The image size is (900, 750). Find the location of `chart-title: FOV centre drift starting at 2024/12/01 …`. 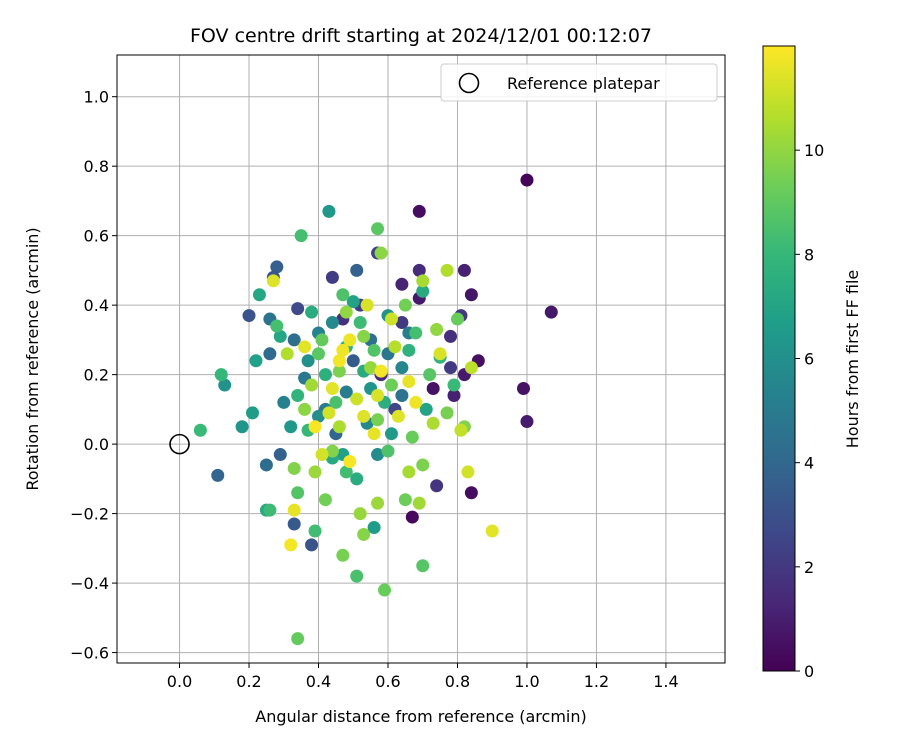

chart-title: FOV centre drift starting at 2024/12/01 … is located at coordinates (421, 36).